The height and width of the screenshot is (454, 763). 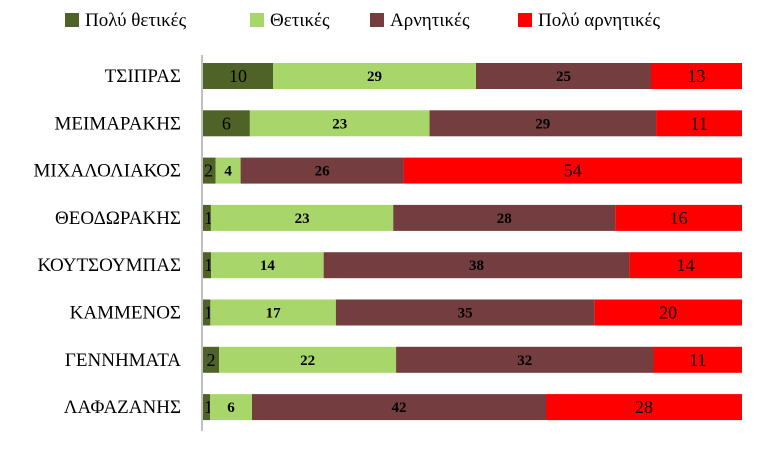 I want to click on category-label-6: ΓΕΝΝΗΜΑΤΑ, so click(x=123, y=360).